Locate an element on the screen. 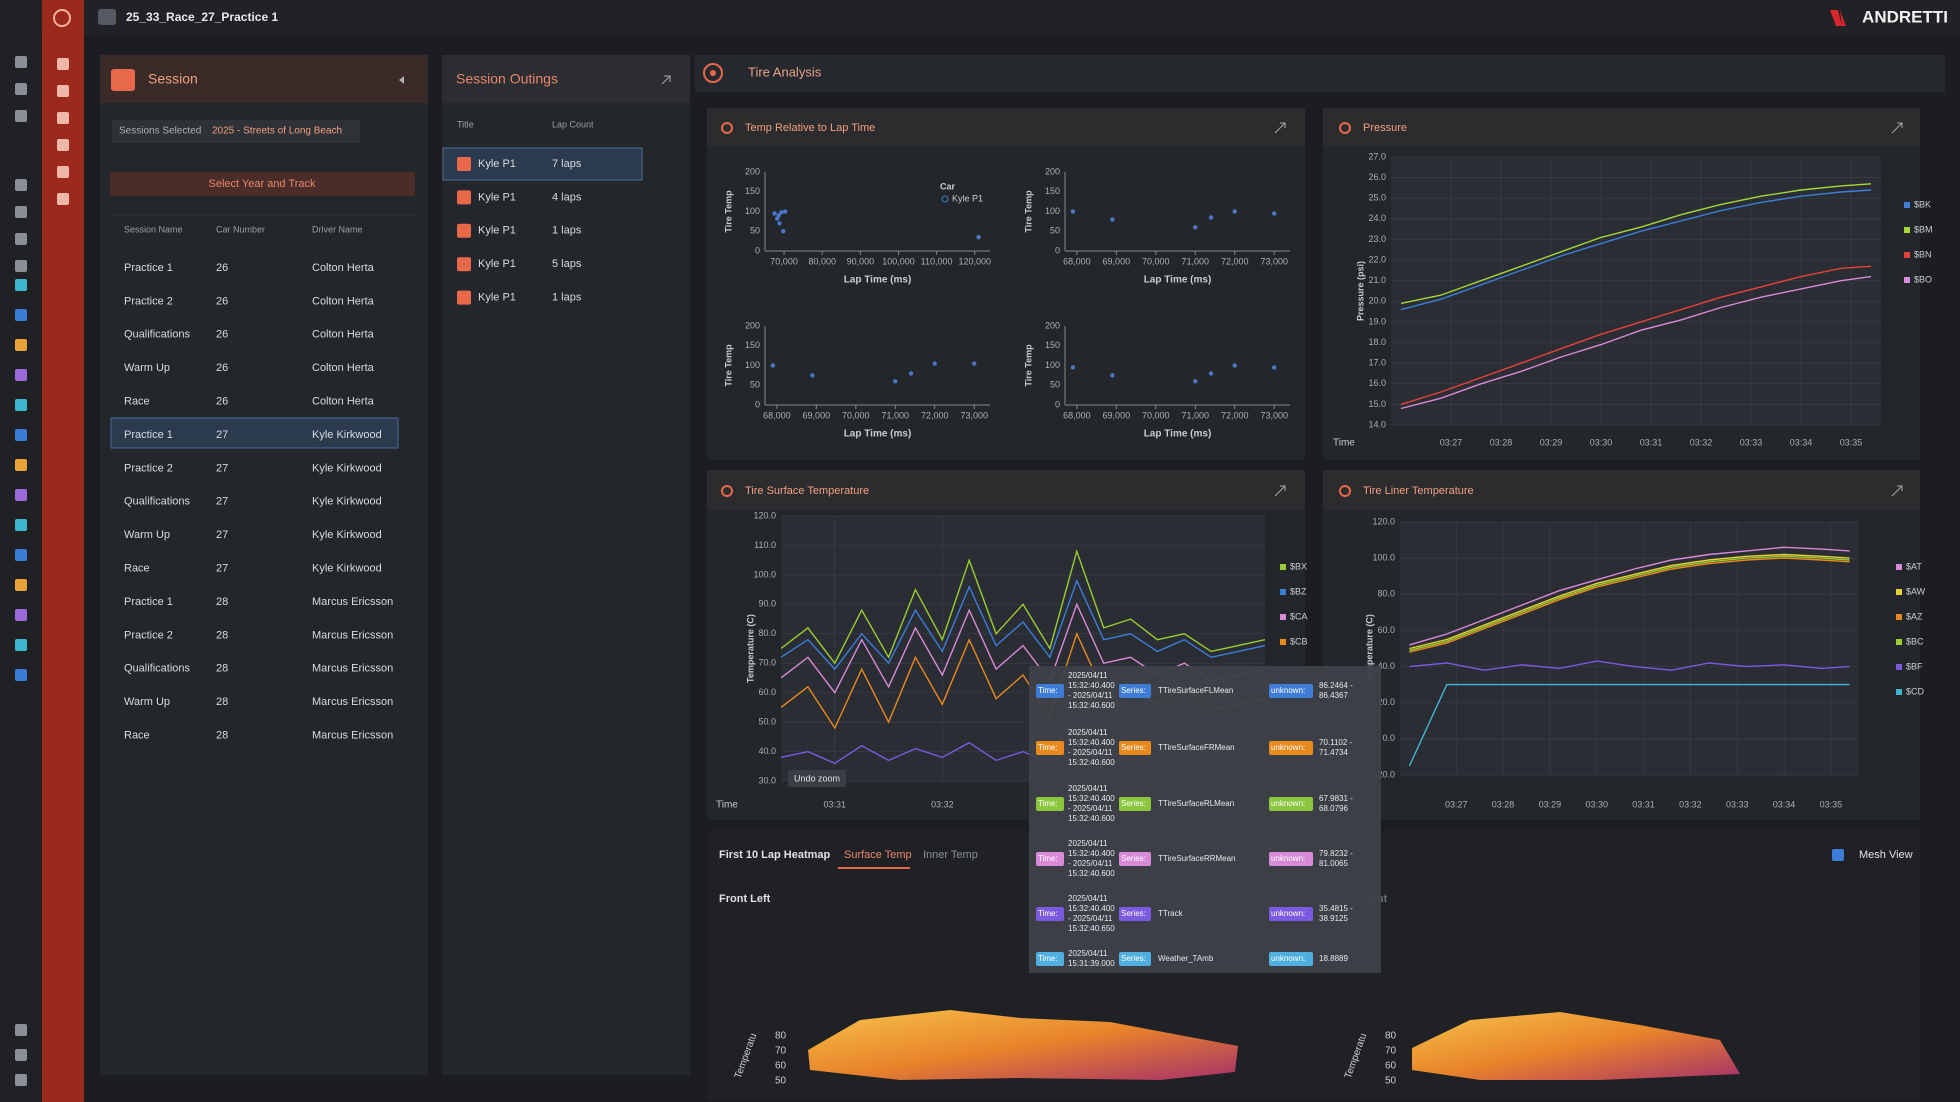 The width and height of the screenshot is (1960, 1102). y-tick-label: 200 is located at coordinates (1052, 325).